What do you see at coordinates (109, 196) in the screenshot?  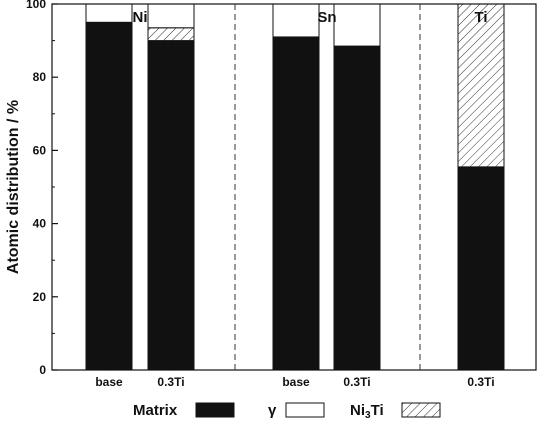 I see `bar-segment-matrix-ni-base` at bounding box center [109, 196].